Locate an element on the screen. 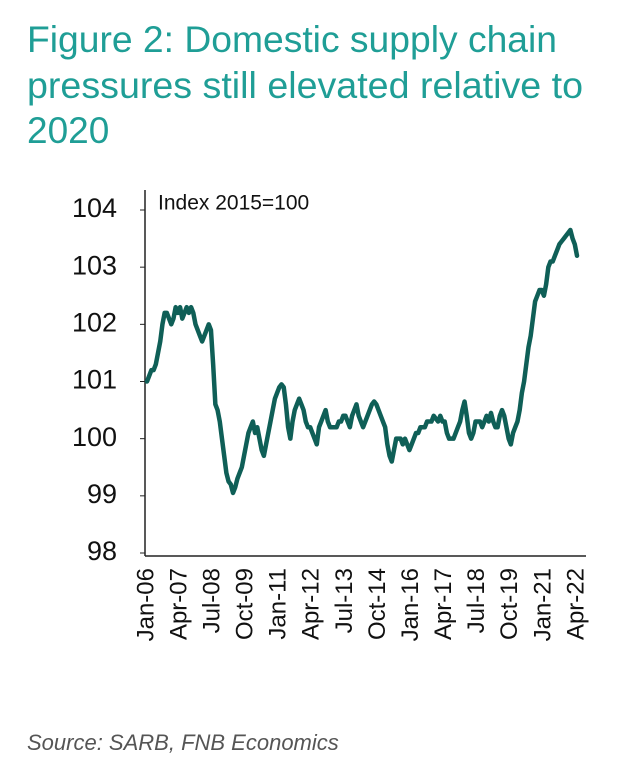 Image resolution: width=626 pixels, height=768 pixels. x-tick-label: Jan-11 is located at coordinates (278, 604).